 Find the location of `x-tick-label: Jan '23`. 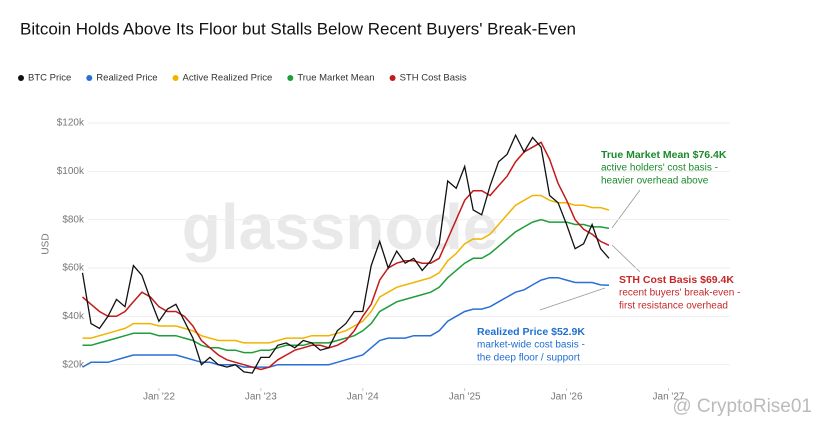

x-tick-label: Jan '23 is located at coordinates (261, 397).